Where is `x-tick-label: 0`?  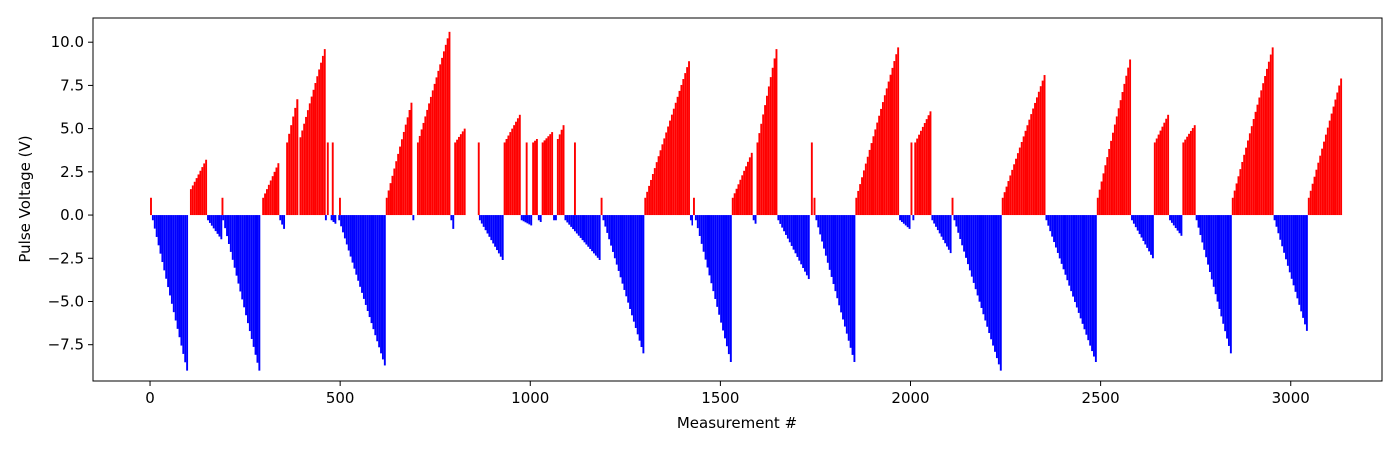 x-tick-label: 0 is located at coordinates (150, 398).